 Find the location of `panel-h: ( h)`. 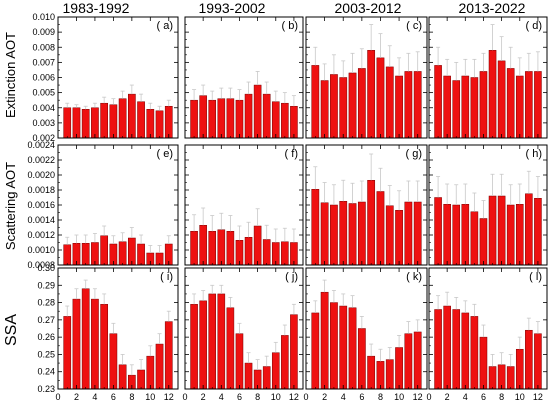

panel-h: ( h) is located at coordinates (488, 205).